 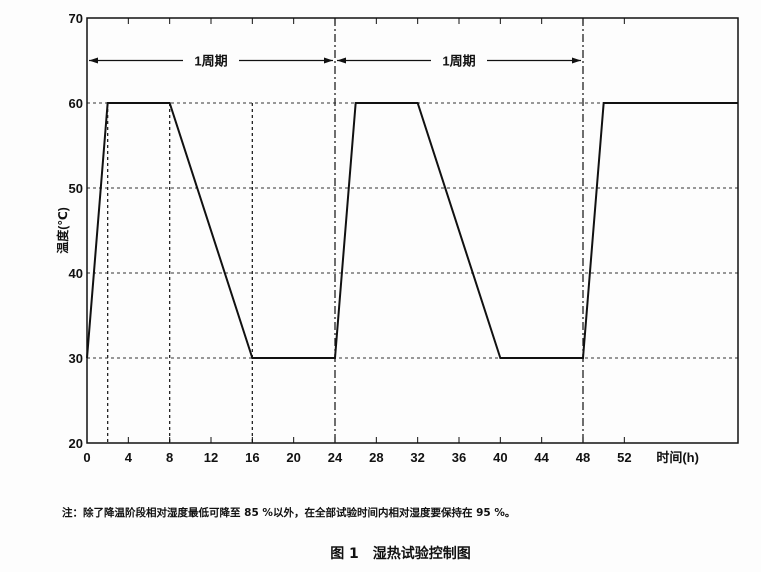 What do you see at coordinates (293, 457) in the screenshot?
I see `x-tick-label: 20` at bounding box center [293, 457].